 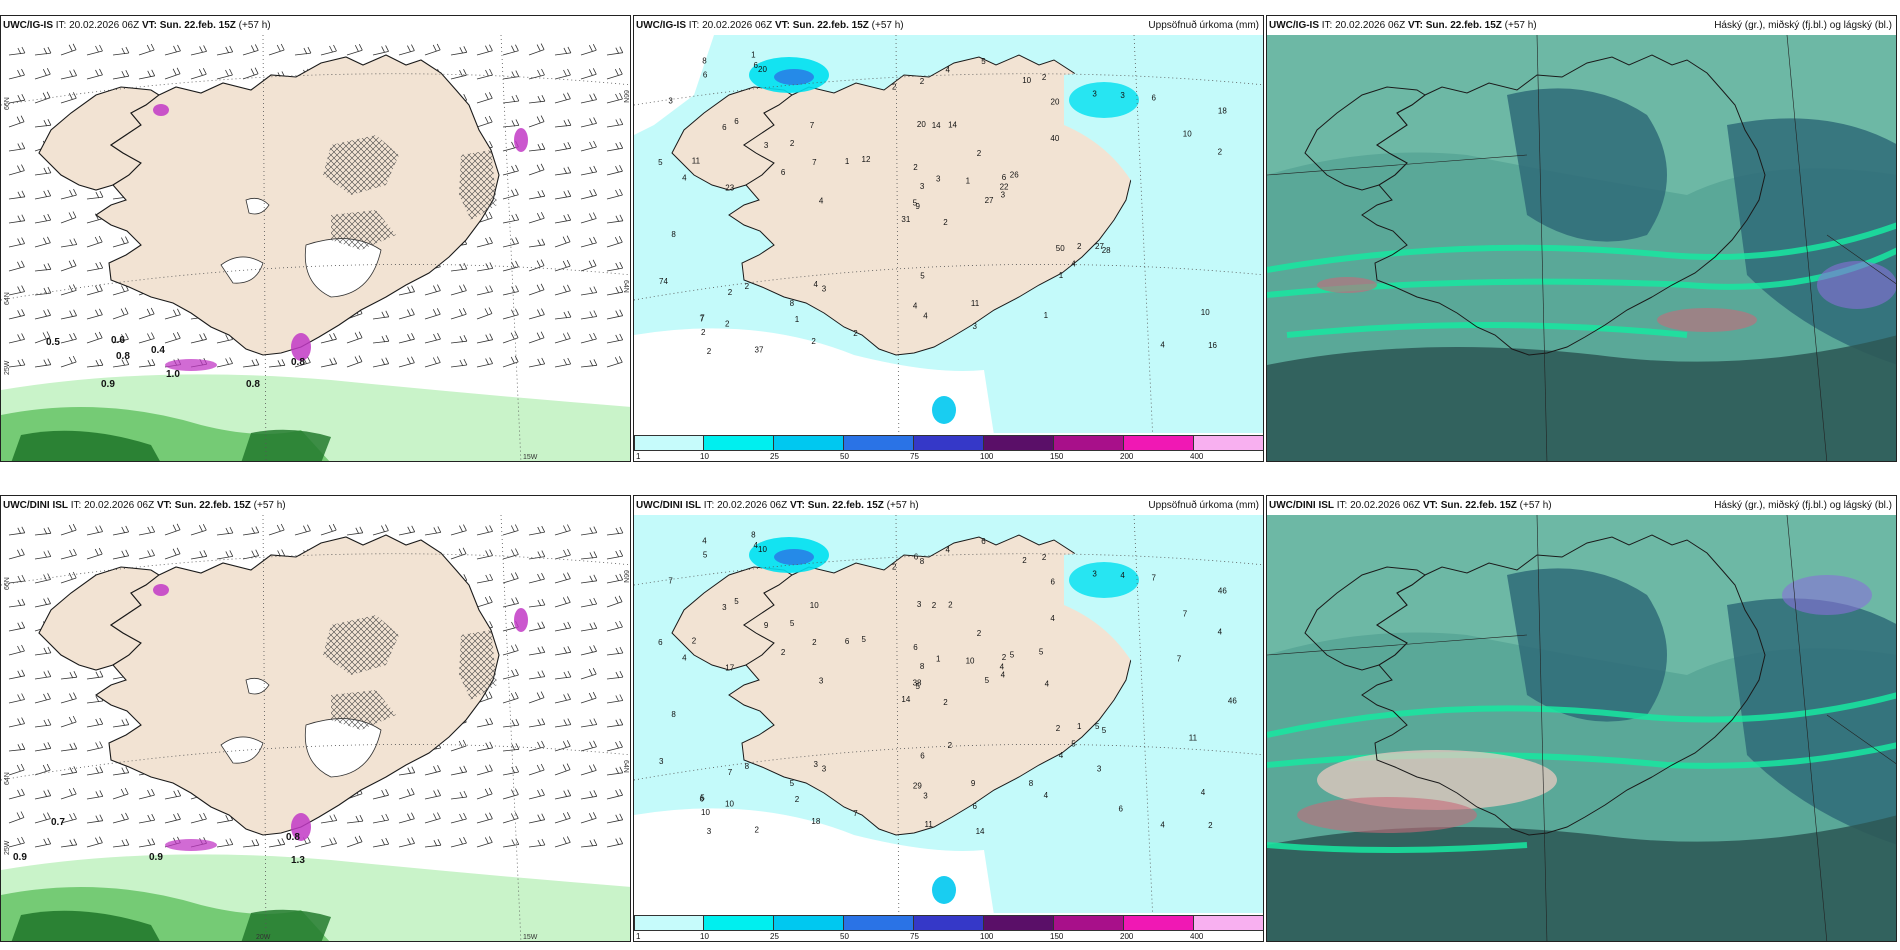 What do you see at coordinates (625, 286) in the screenshot?
I see `lat-label: 64N` at bounding box center [625, 286].